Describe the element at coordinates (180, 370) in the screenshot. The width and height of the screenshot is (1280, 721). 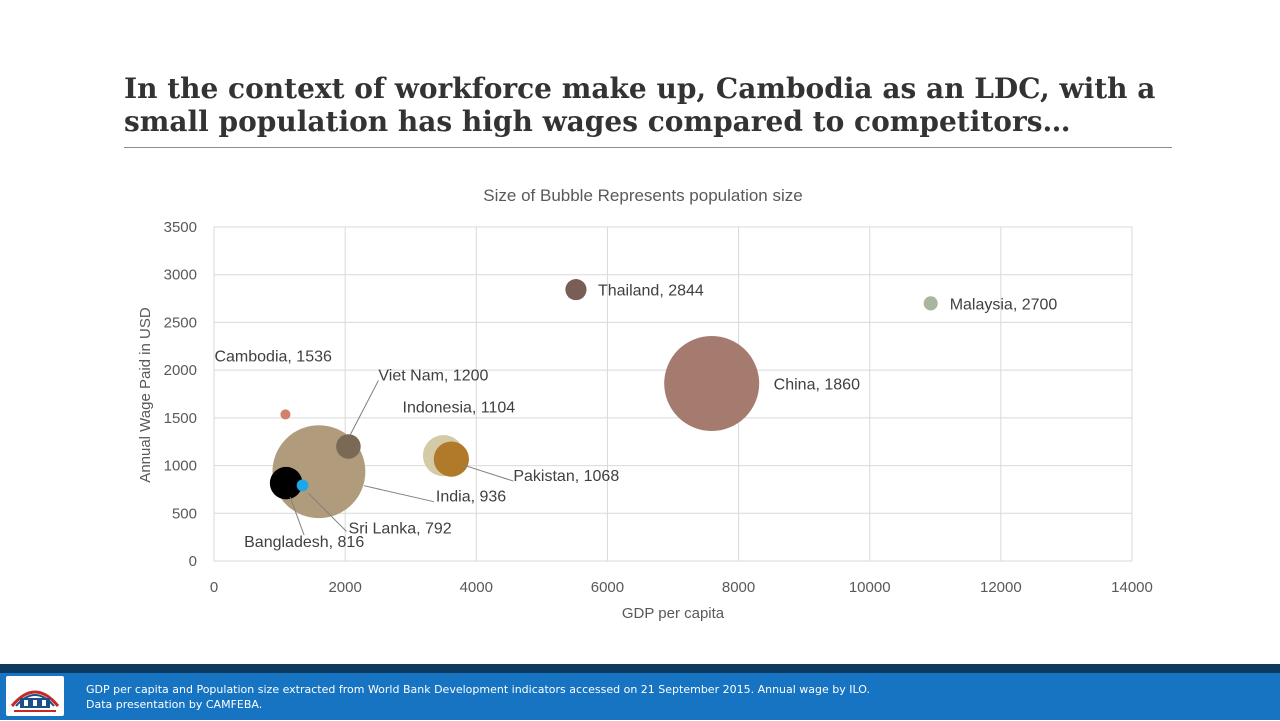
I see `y-tick-label: 2000` at that location.